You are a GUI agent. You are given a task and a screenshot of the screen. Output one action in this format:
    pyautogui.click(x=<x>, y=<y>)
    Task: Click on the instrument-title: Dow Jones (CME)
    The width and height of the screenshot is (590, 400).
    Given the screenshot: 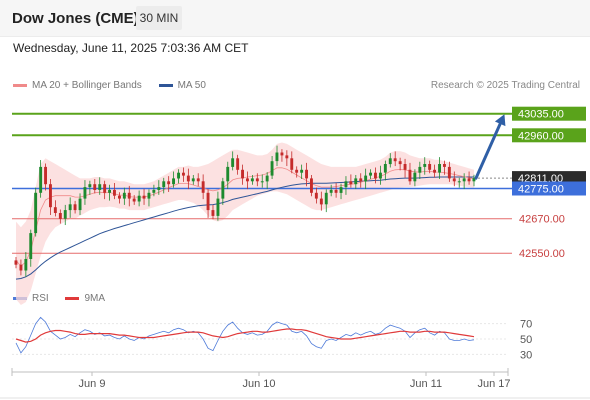 What is the action you would take?
    pyautogui.click(x=75, y=18)
    